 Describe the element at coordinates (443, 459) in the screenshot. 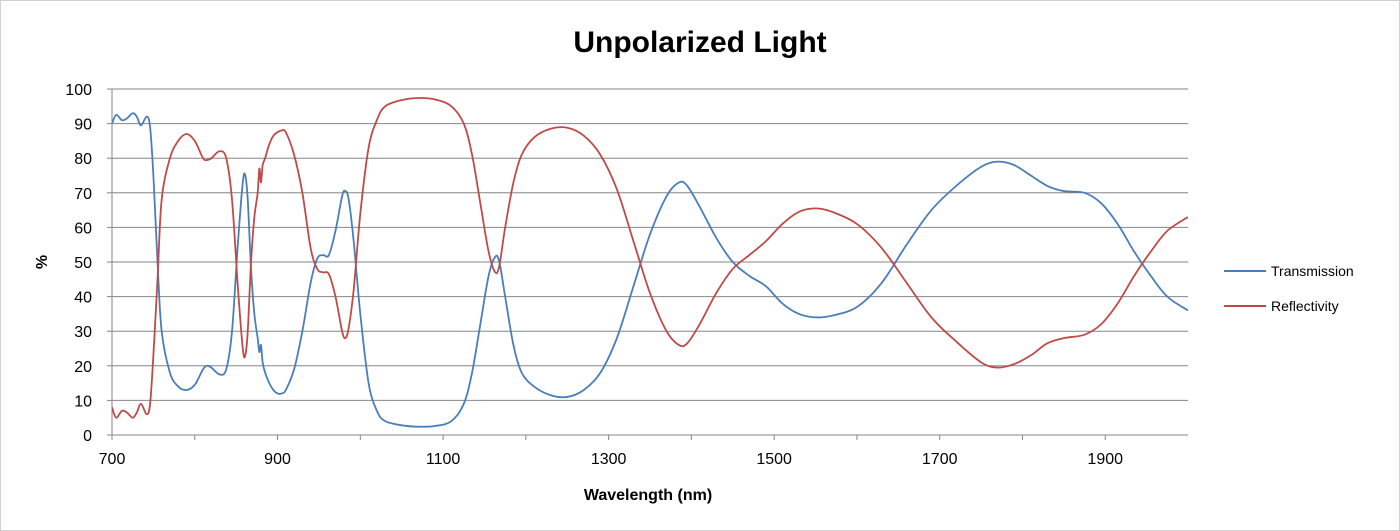

I see `x-tick-label: 1100` at that location.